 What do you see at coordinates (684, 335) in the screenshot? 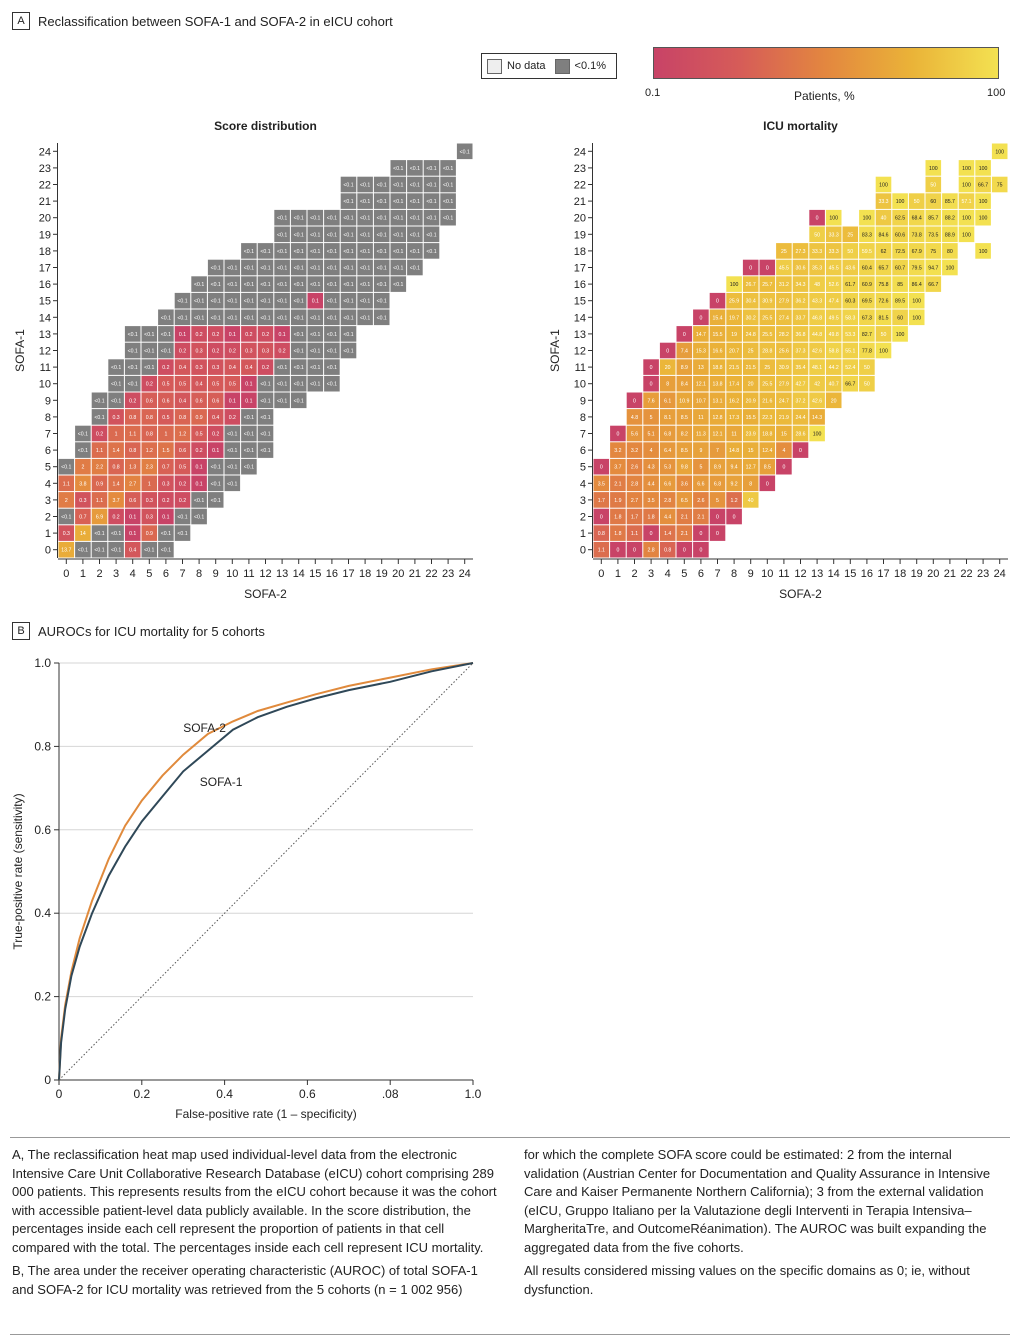
I see `heatmap-cell-label: 0` at bounding box center [684, 335].